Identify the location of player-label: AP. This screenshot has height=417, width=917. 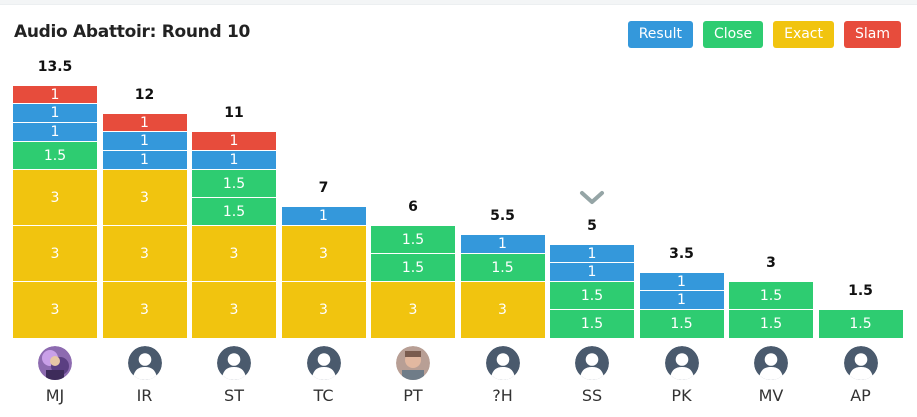
(860, 395).